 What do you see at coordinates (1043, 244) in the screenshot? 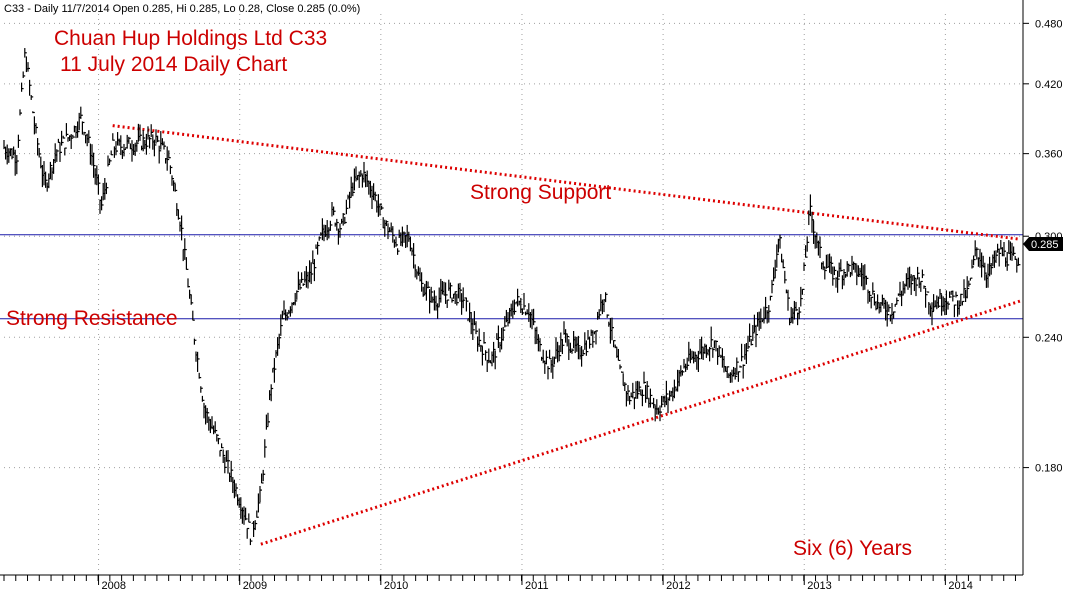
I see `last-price-tag: 0.285` at bounding box center [1043, 244].